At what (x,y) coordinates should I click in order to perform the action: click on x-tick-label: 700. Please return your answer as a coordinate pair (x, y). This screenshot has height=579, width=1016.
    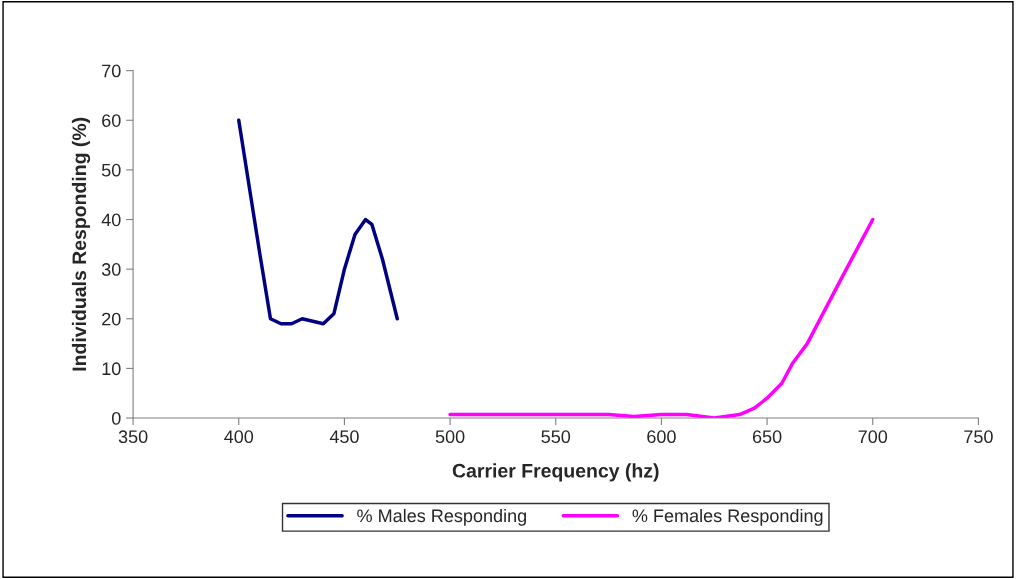
    Looking at the image, I should click on (873, 437).